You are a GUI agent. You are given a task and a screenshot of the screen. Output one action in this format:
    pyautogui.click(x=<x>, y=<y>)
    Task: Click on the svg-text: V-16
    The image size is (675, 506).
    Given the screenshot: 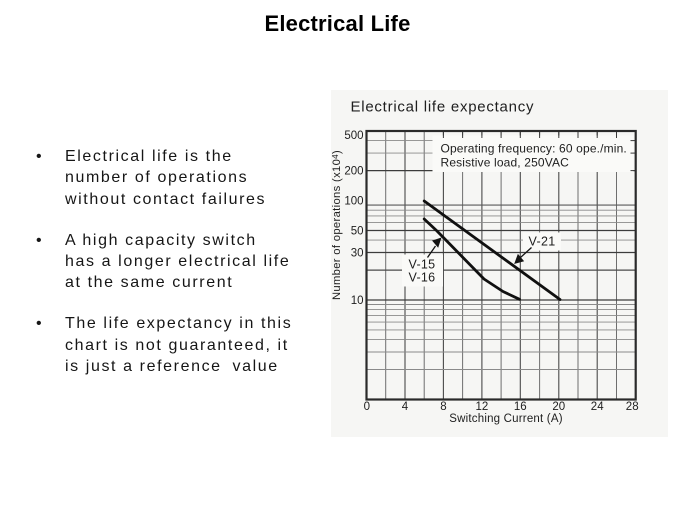 What is the action you would take?
    pyautogui.click(x=422, y=278)
    